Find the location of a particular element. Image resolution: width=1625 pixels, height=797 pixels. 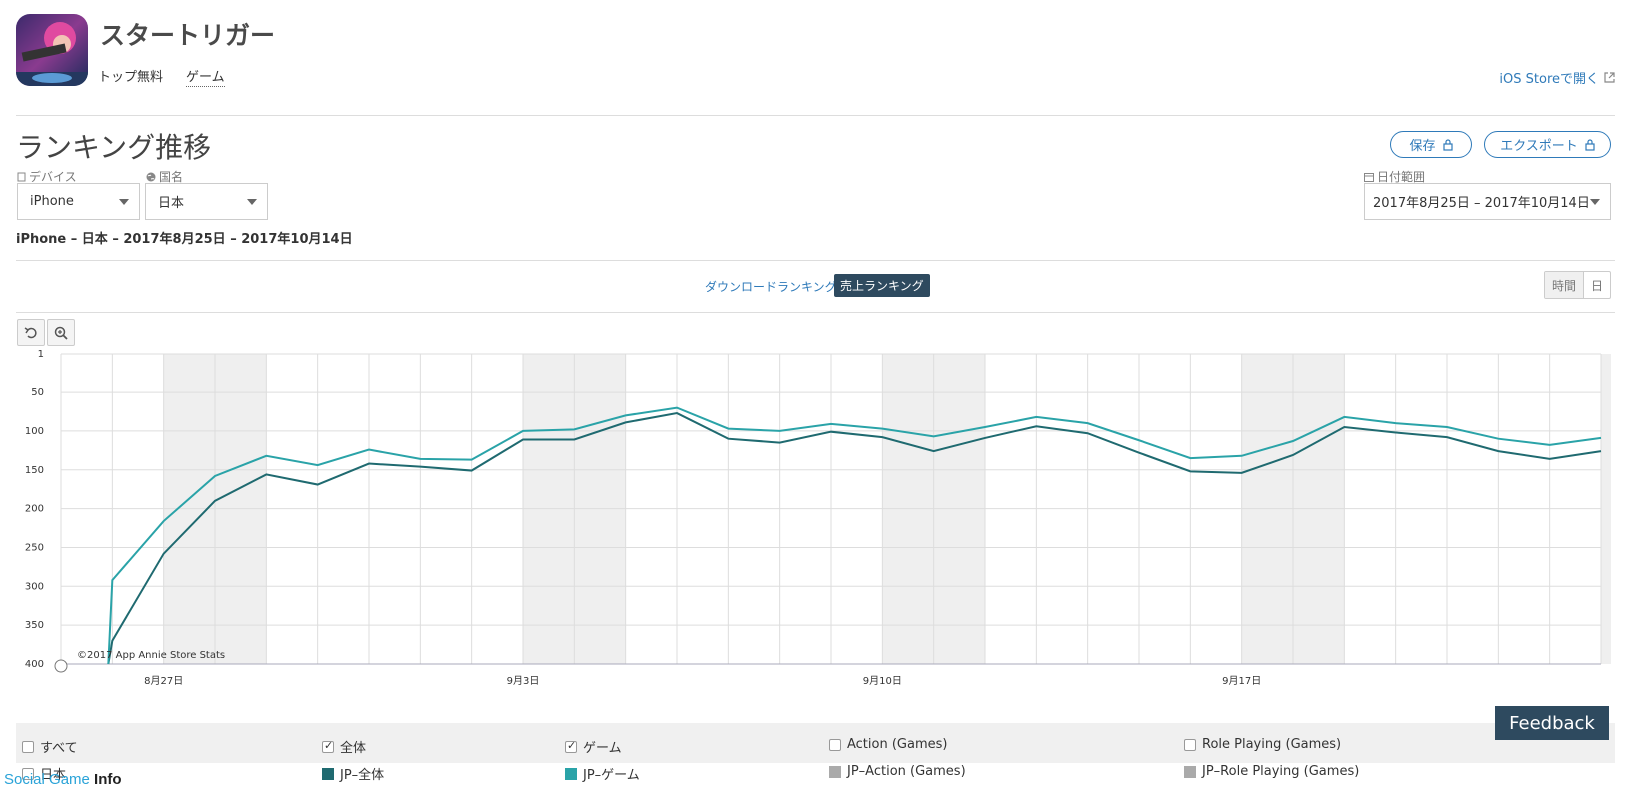

legend-overall: 全体 is located at coordinates (344, 746).